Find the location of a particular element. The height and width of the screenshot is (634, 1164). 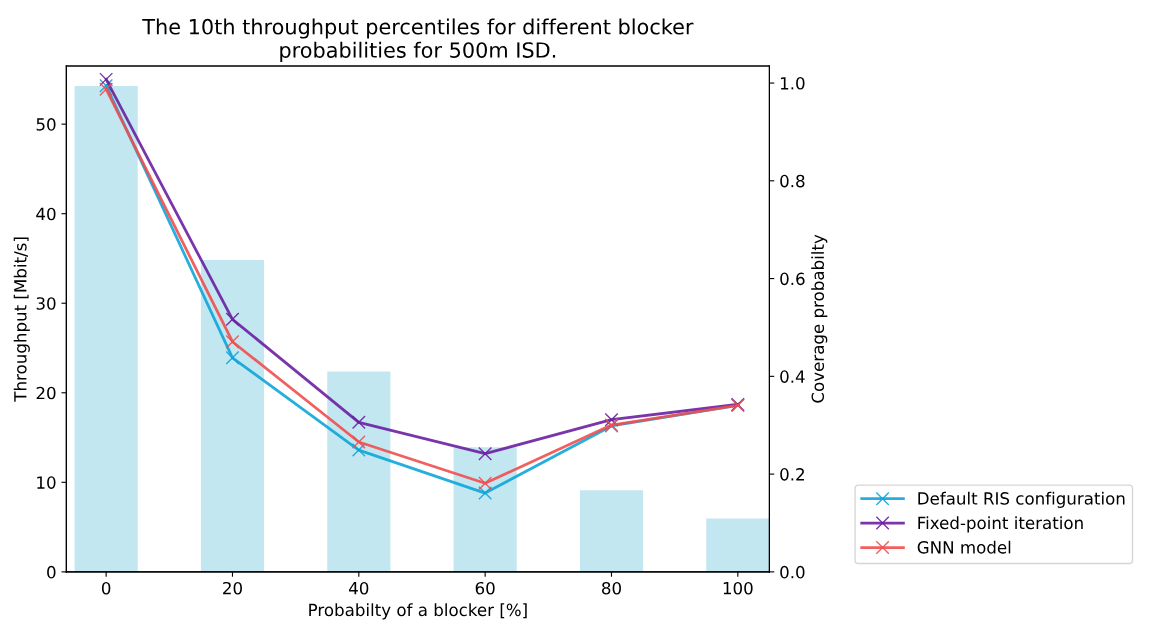

y-tick-label: 20 is located at coordinates (46, 393).